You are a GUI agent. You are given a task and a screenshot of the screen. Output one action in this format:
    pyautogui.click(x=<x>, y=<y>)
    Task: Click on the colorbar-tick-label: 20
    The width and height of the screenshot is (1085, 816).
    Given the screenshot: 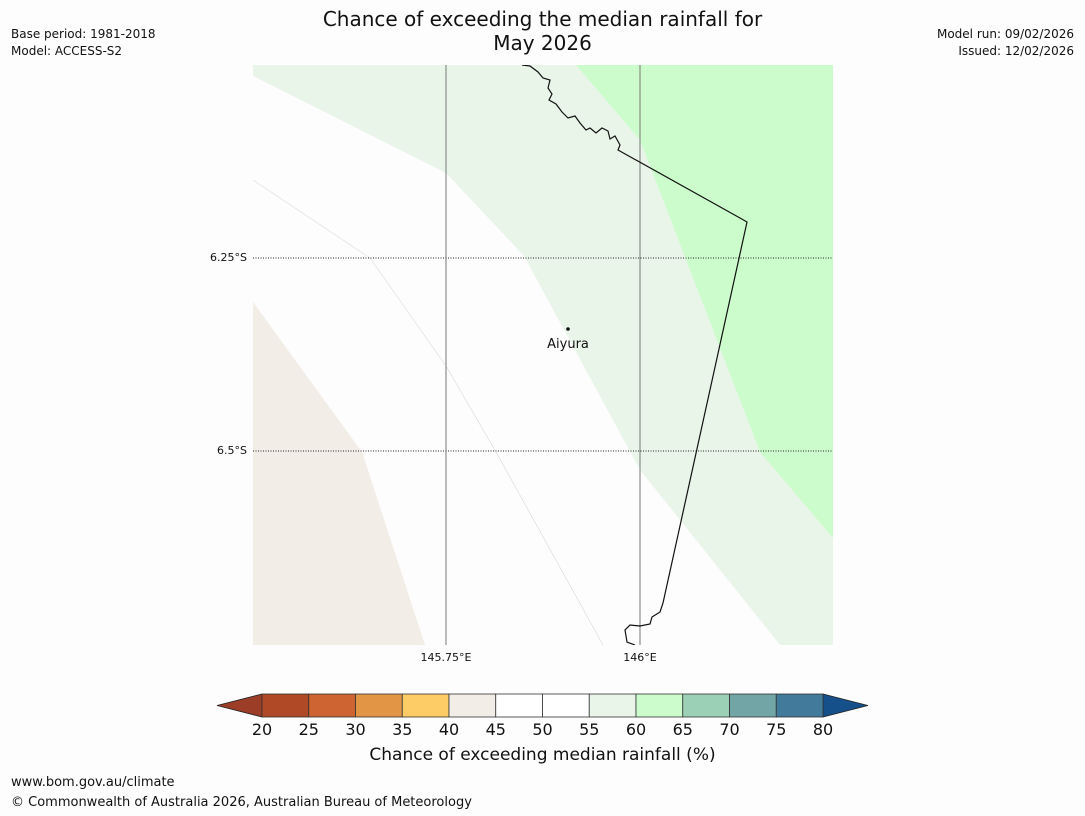 What is the action you would take?
    pyautogui.click(x=262, y=729)
    